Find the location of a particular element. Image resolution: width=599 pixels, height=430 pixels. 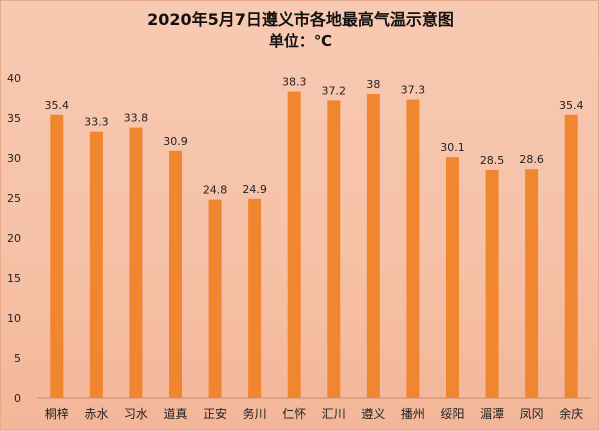

data-label: 38.3 is located at coordinates (294, 82).